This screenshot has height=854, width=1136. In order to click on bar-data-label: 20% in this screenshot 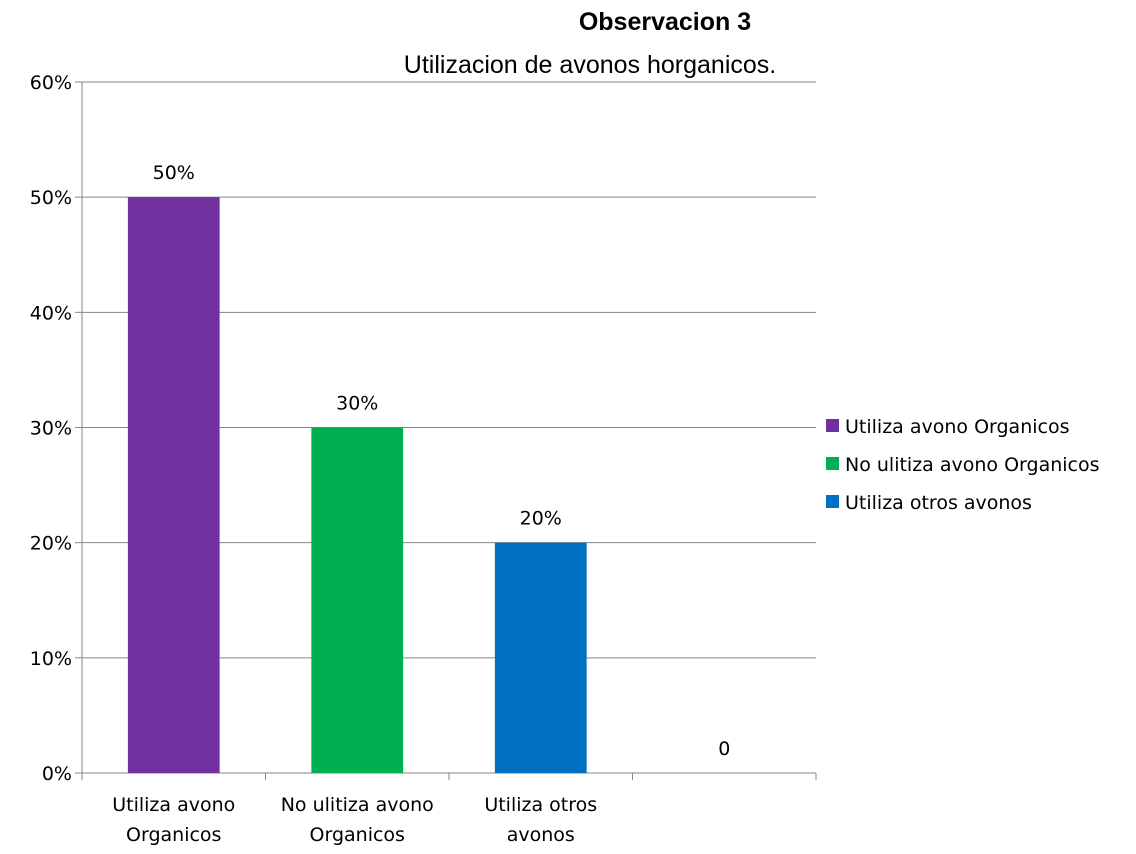, I will do `click(541, 519)`.